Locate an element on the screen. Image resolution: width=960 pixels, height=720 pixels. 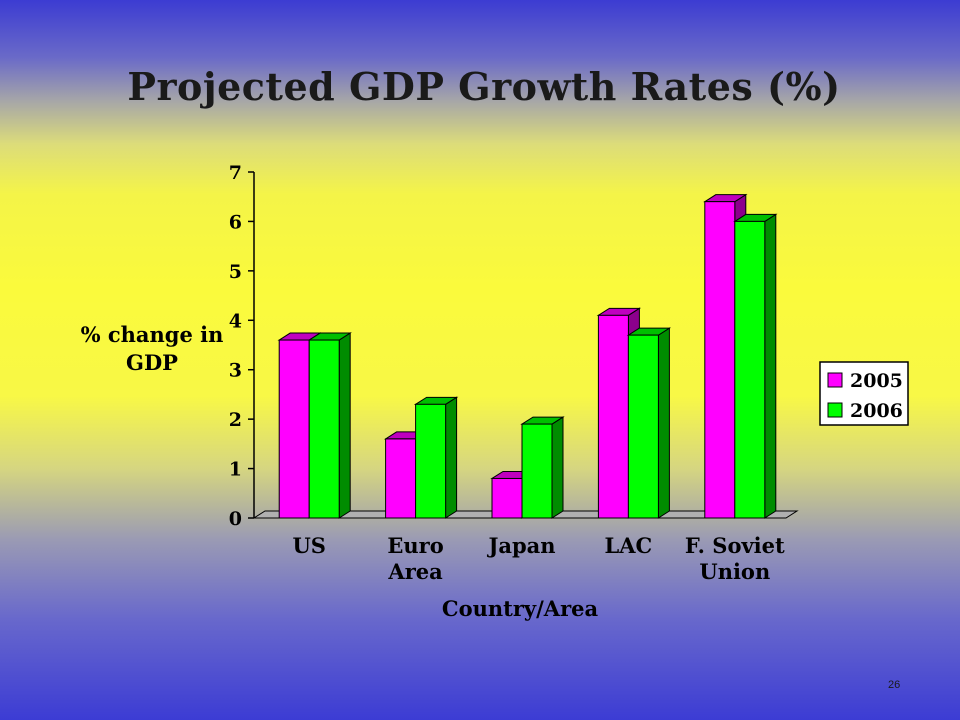
x-tick-label: F. Soviet is located at coordinates (735, 545).